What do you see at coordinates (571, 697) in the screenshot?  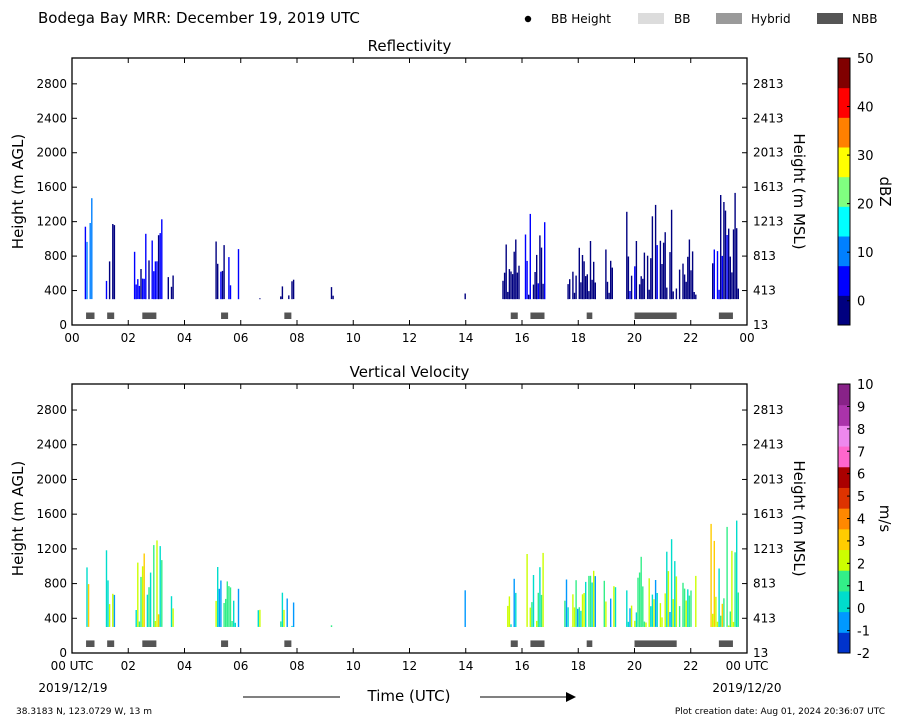 I see `time-arrow-head` at bounding box center [571, 697].